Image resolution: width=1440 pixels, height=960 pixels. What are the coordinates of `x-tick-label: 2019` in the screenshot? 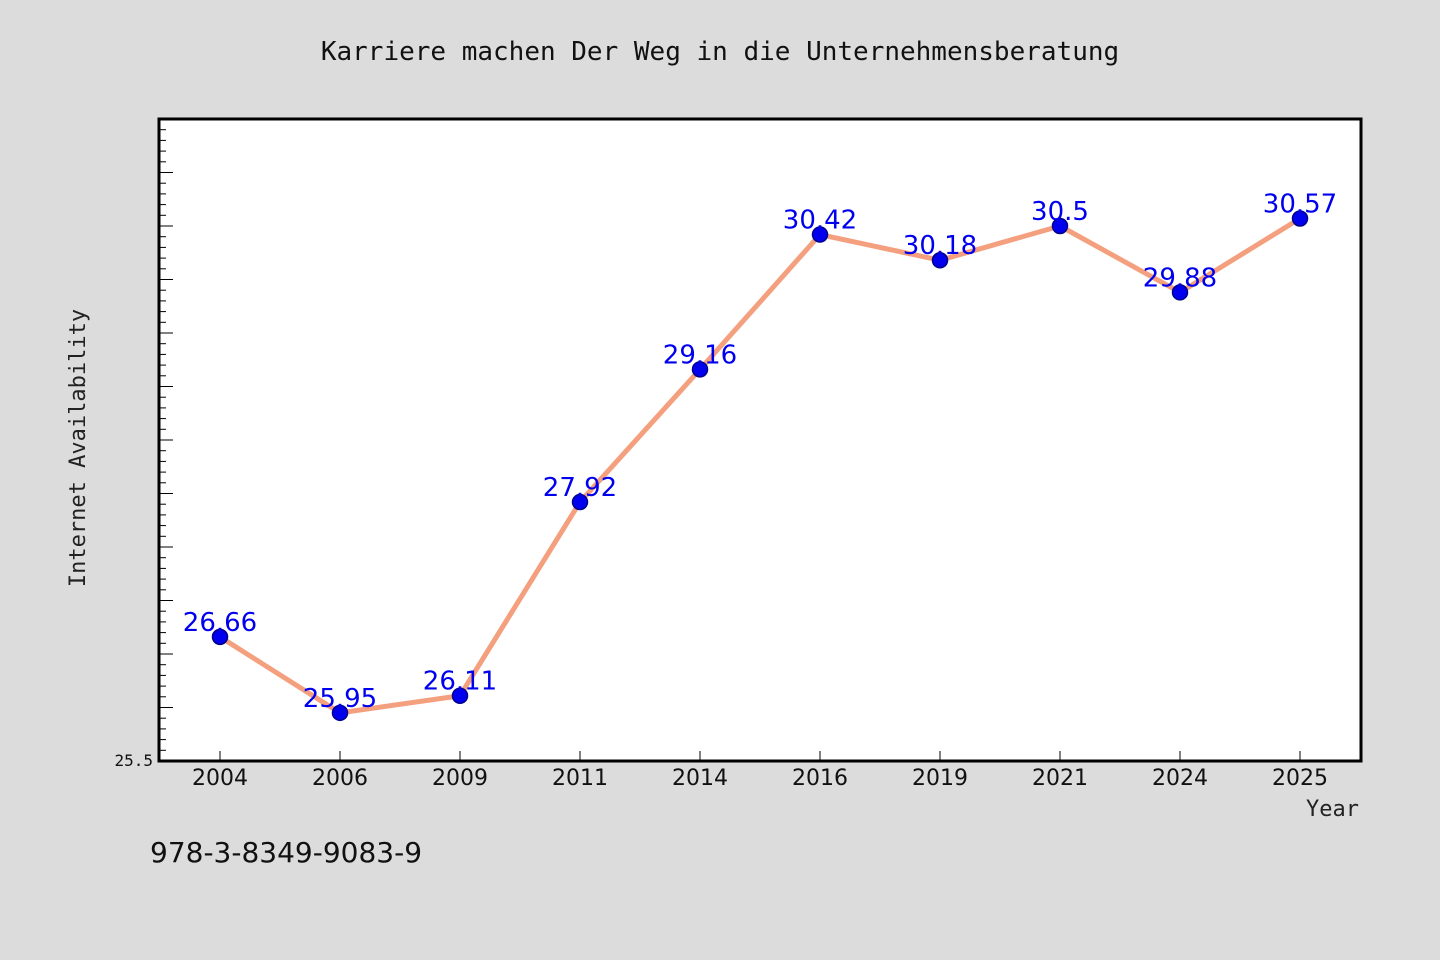 It's located at (940, 778).